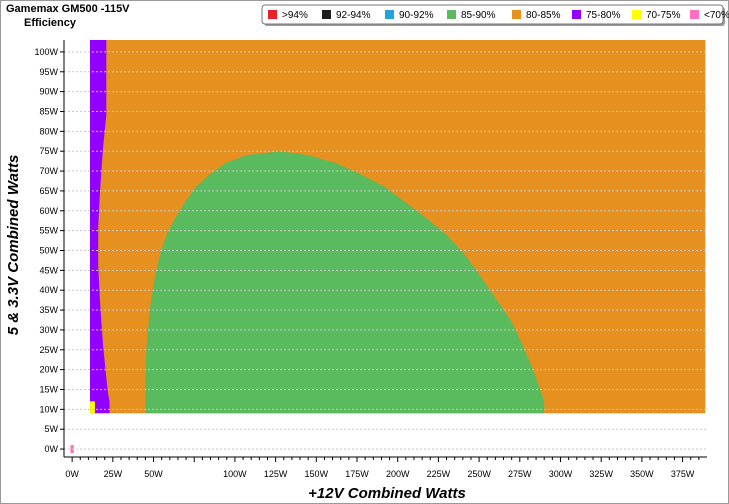  What do you see at coordinates (48, 350) in the screenshot?
I see `y-tick-label: 25W` at bounding box center [48, 350].